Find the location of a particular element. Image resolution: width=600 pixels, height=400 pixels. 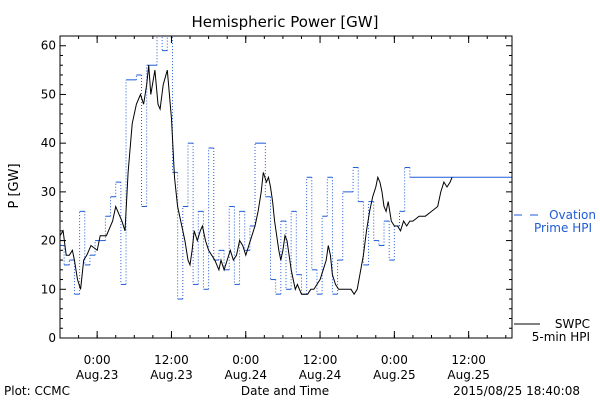

legend-ovation-label-1: Ovation is located at coordinates (572, 215).